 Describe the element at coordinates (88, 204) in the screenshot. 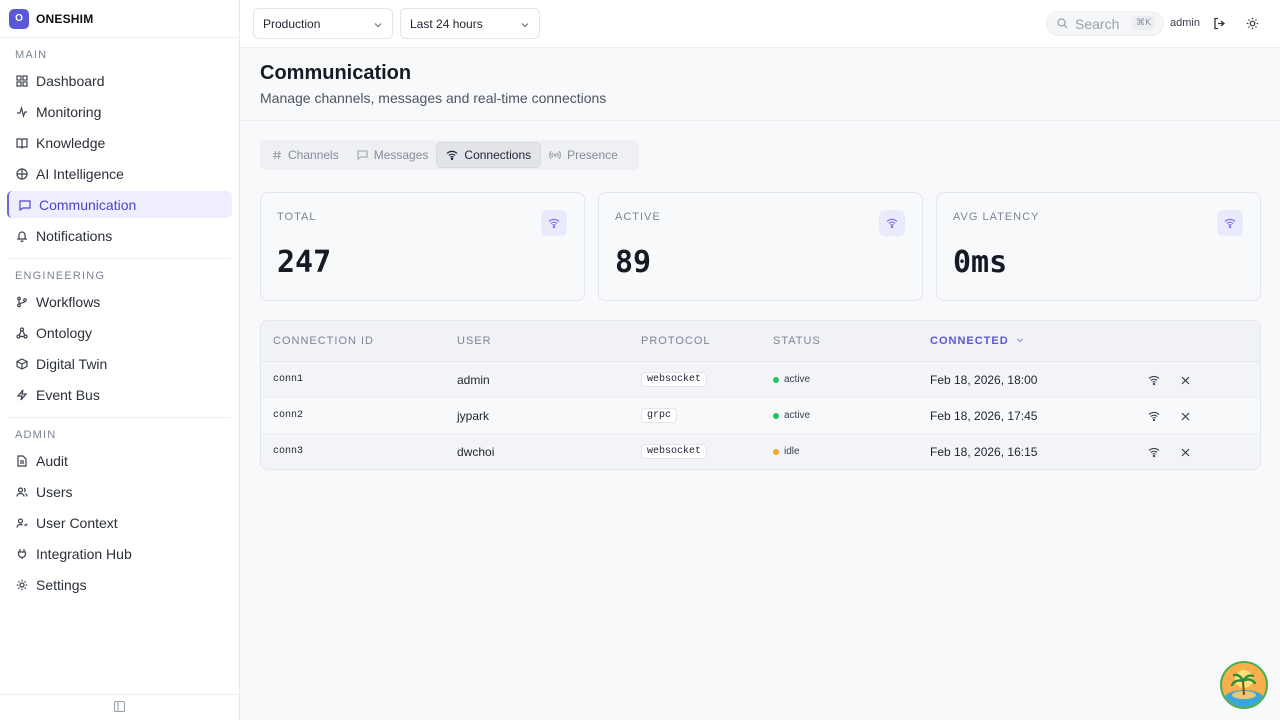

I see `sidebar-item-label: Communication` at that location.